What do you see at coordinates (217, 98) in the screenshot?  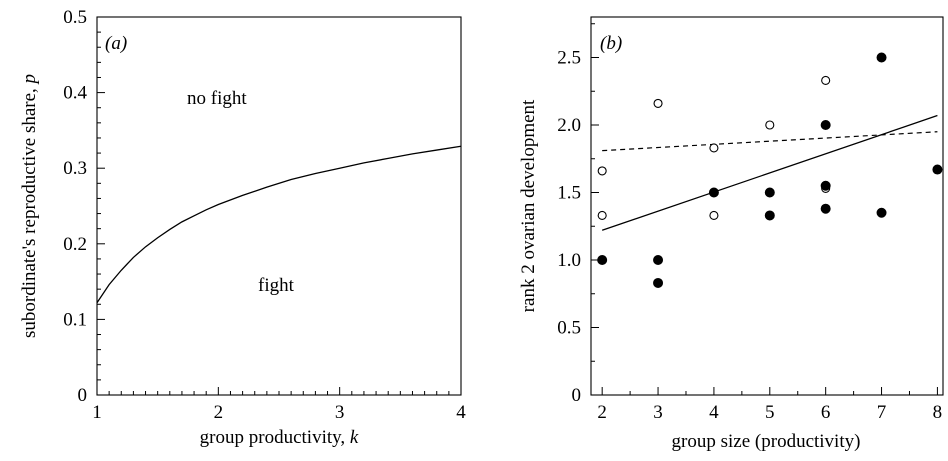 I see `panel-a-annotation-no-fight: no fight` at bounding box center [217, 98].